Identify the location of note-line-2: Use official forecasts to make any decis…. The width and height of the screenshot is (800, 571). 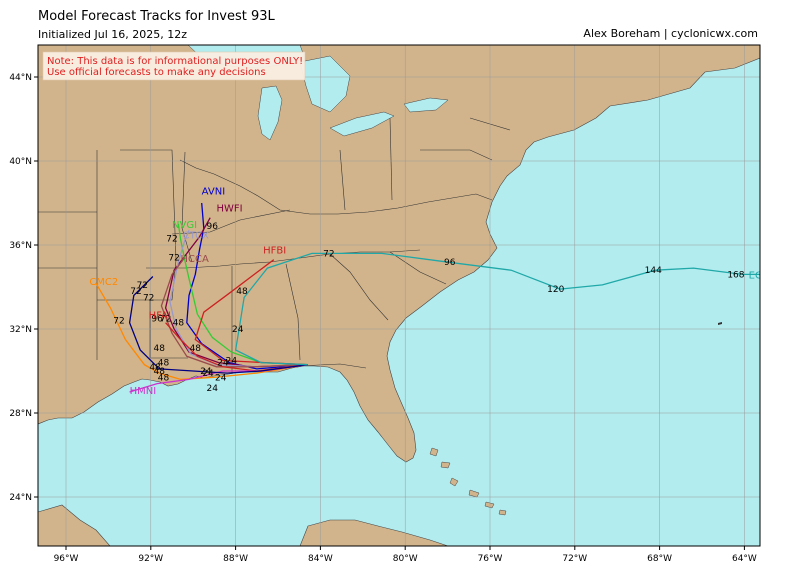
(156, 72).